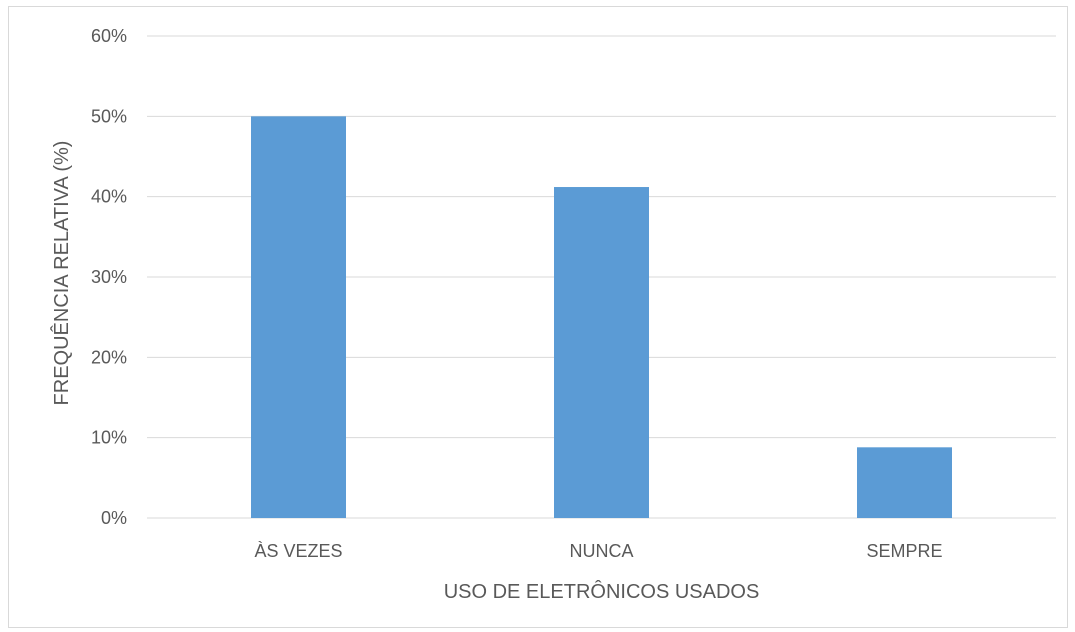 The image size is (1075, 632). What do you see at coordinates (61, 273) in the screenshot?
I see `y-axis-title: FREQUÊNCIA RELATIVA (%)` at bounding box center [61, 273].